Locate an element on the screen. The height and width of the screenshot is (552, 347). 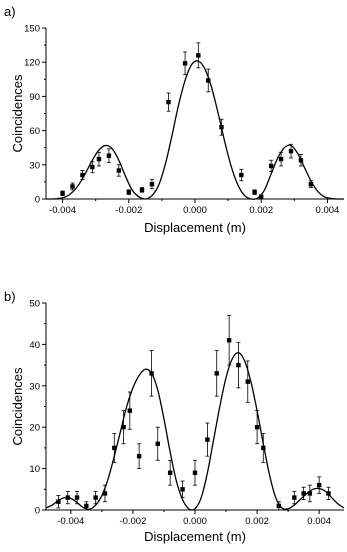
y-tick-label: 120 is located at coordinates (32, 63).